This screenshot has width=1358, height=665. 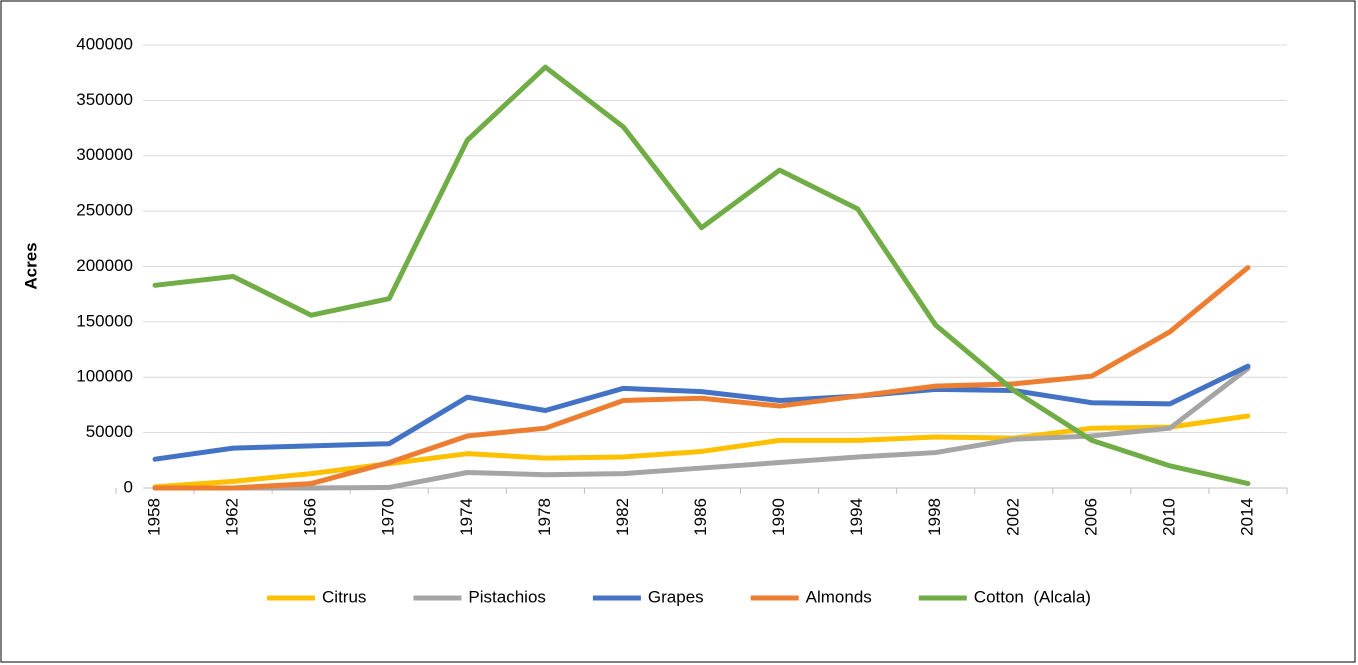 What do you see at coordinates (778, 517) in the screenshot?
I see `x-tick-label: 1990` at bounding box center [778, 517].